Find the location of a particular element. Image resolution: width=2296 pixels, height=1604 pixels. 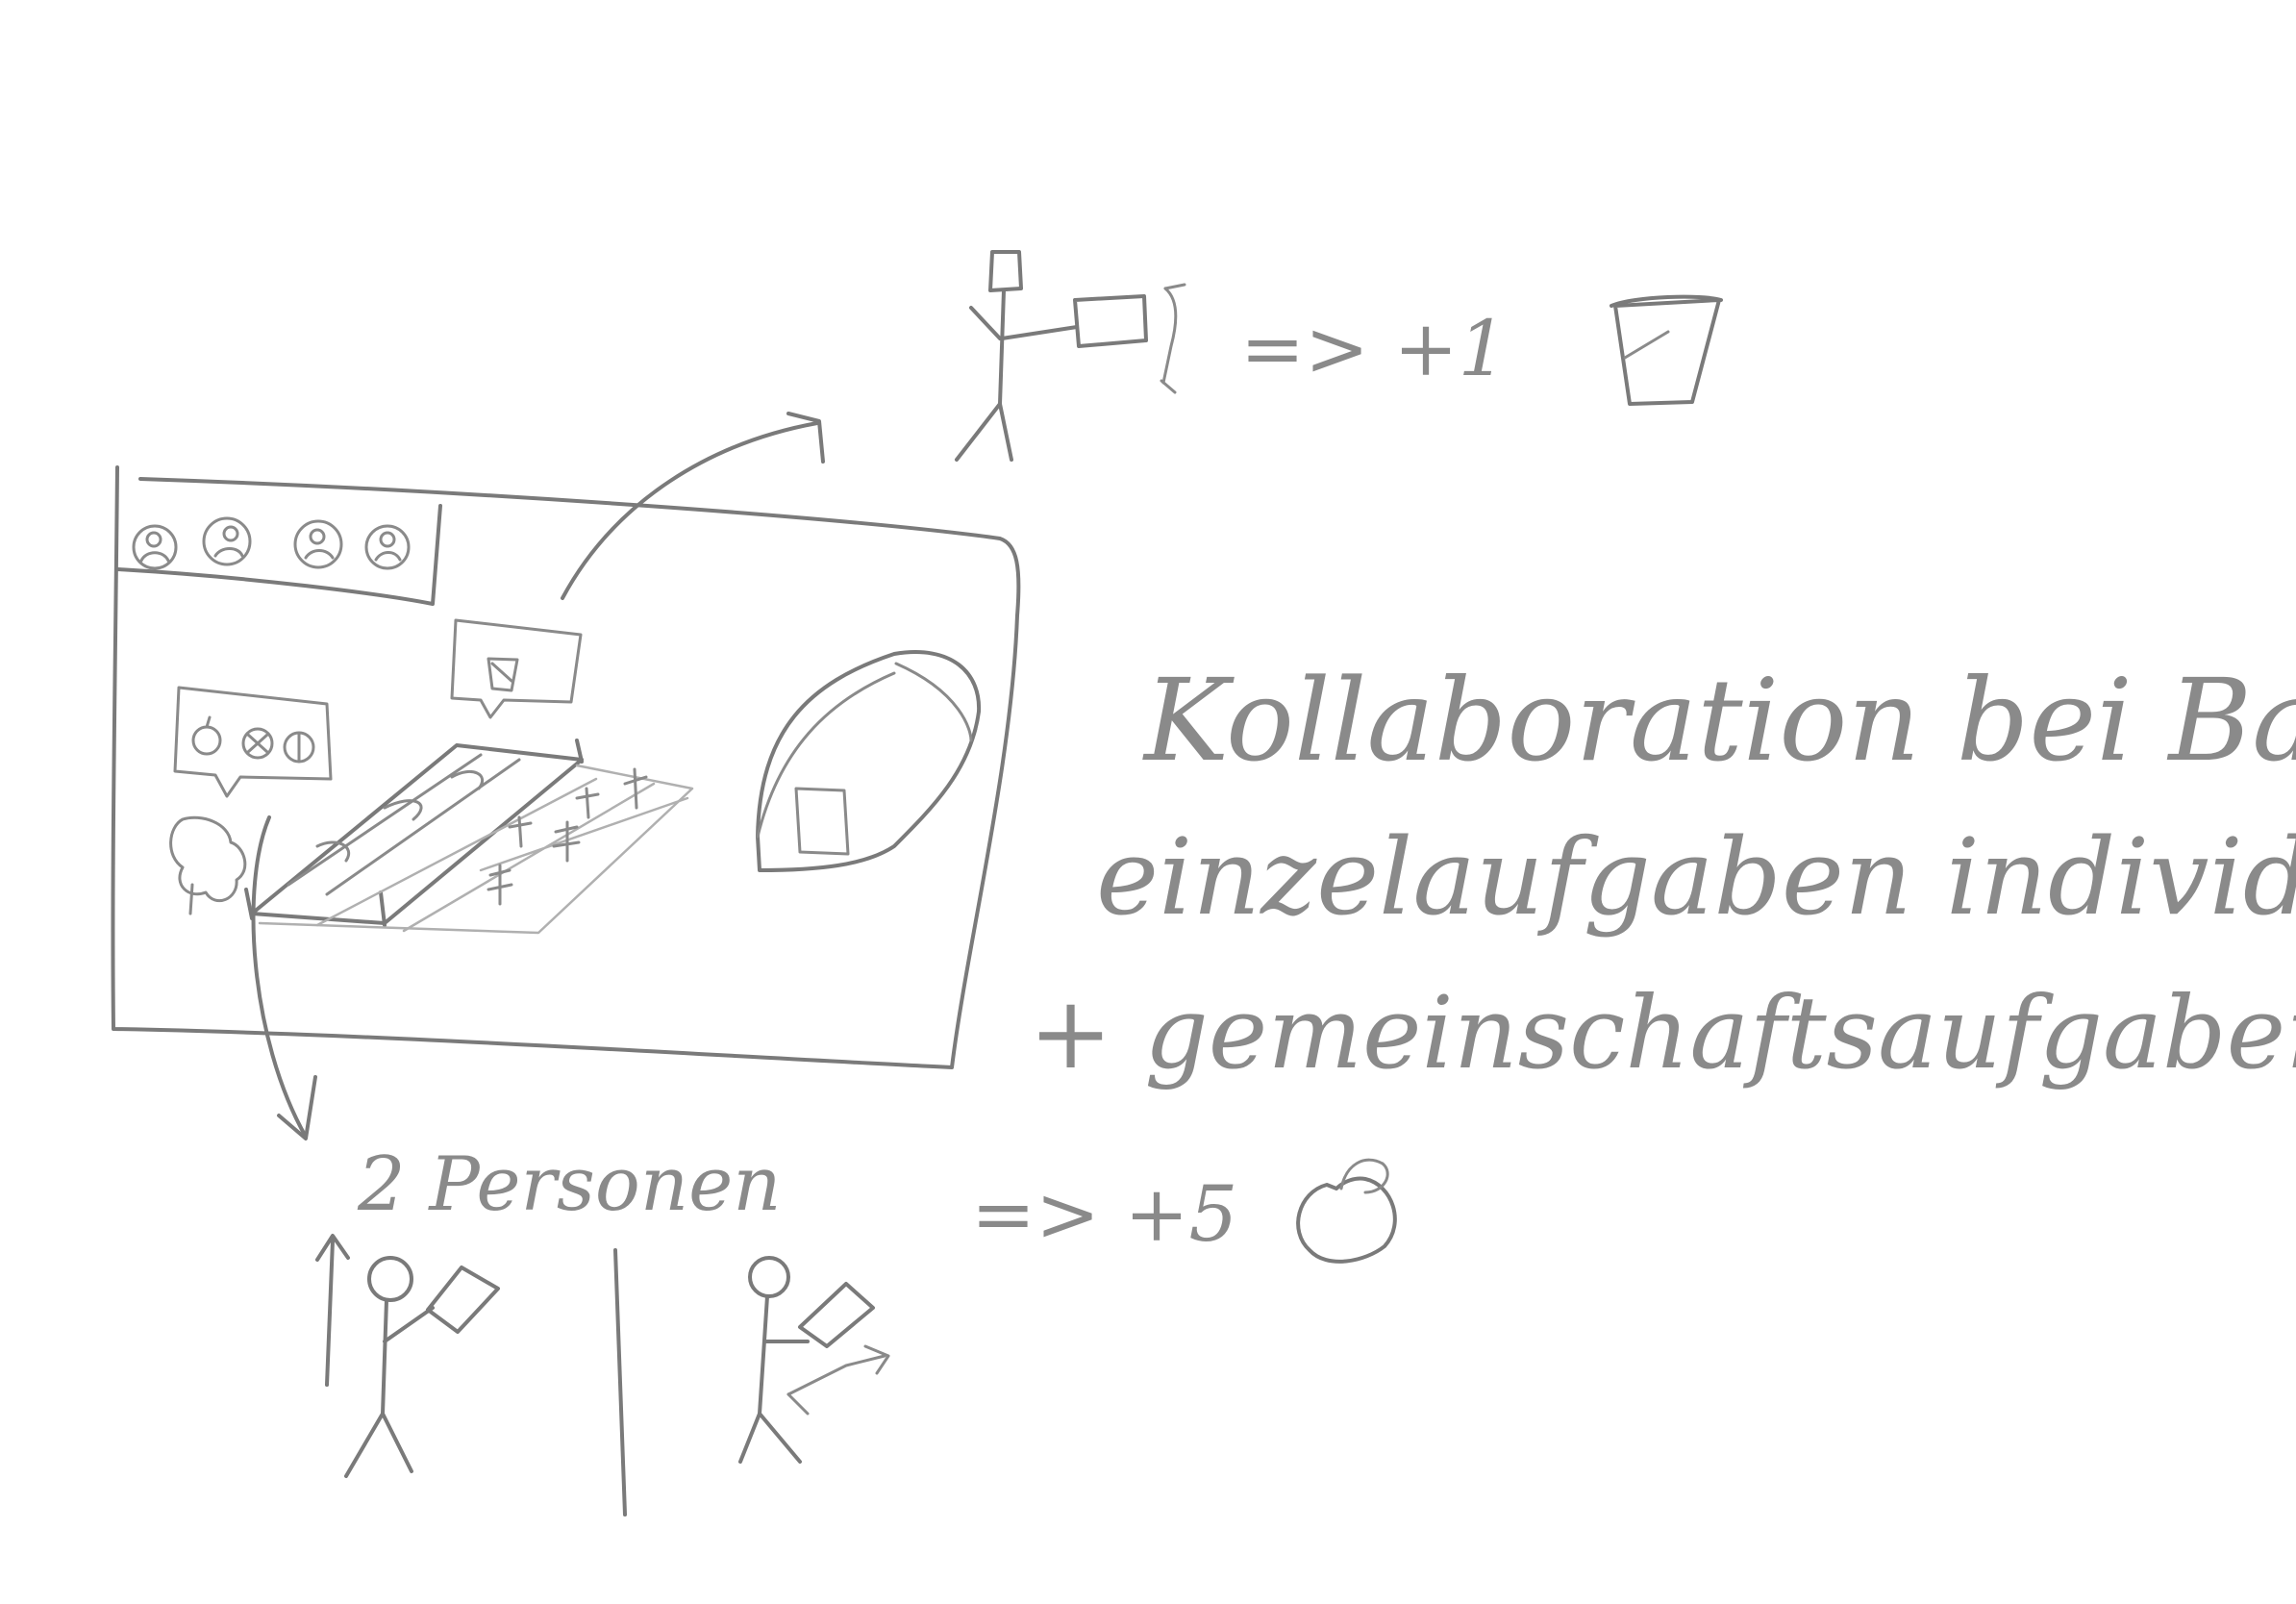

person-one-icon is located at coordinates (407, 1356).